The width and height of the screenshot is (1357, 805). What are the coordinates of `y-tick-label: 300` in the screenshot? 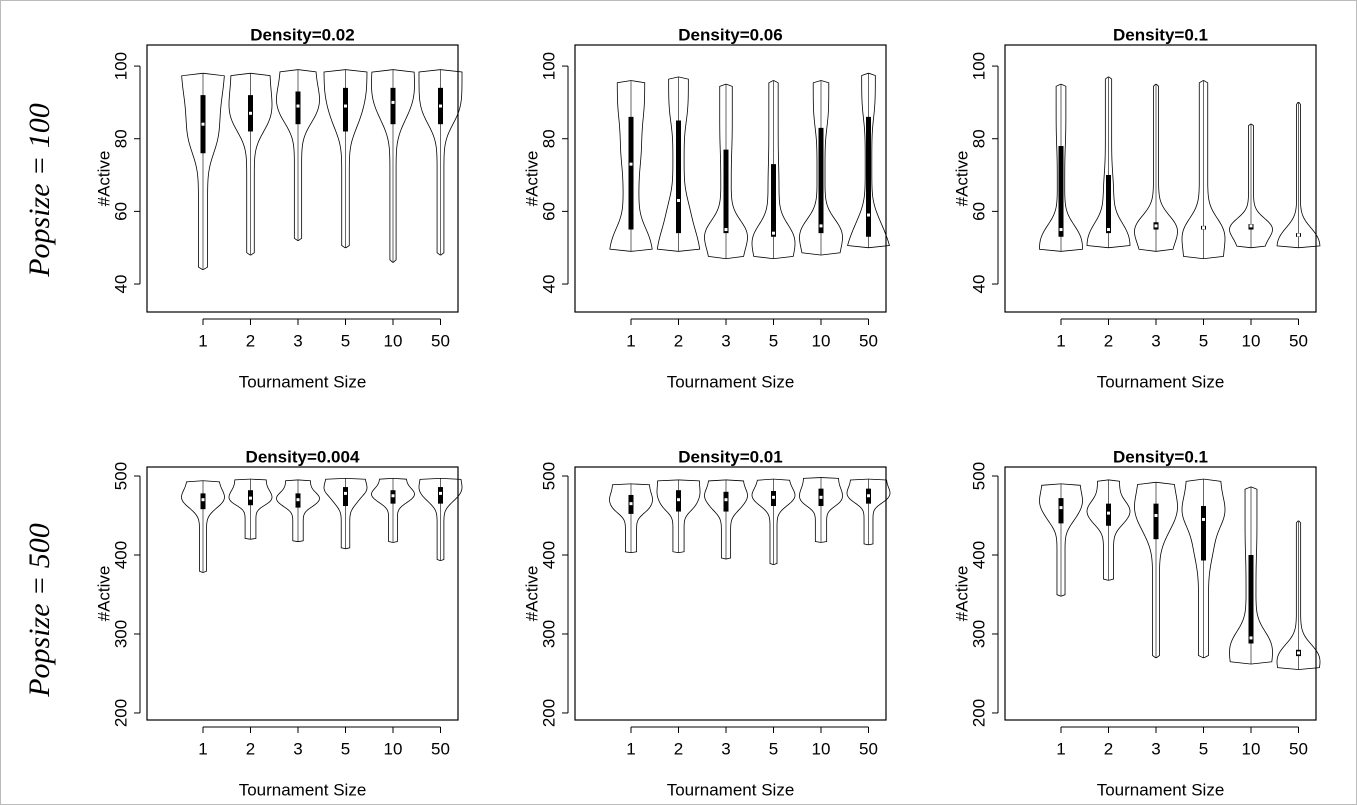 It's located at (120, 634).